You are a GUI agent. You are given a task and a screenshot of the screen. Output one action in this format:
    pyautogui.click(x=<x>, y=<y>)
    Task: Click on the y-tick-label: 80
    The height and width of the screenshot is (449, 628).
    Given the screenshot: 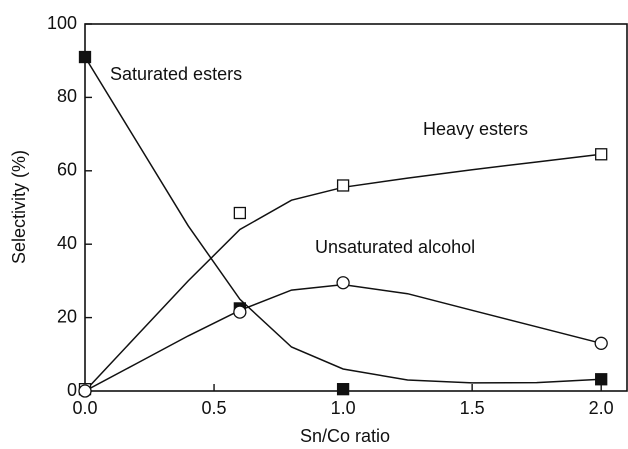 What is the action you would take?
    pyautogui.click(x=67, y=96)
    